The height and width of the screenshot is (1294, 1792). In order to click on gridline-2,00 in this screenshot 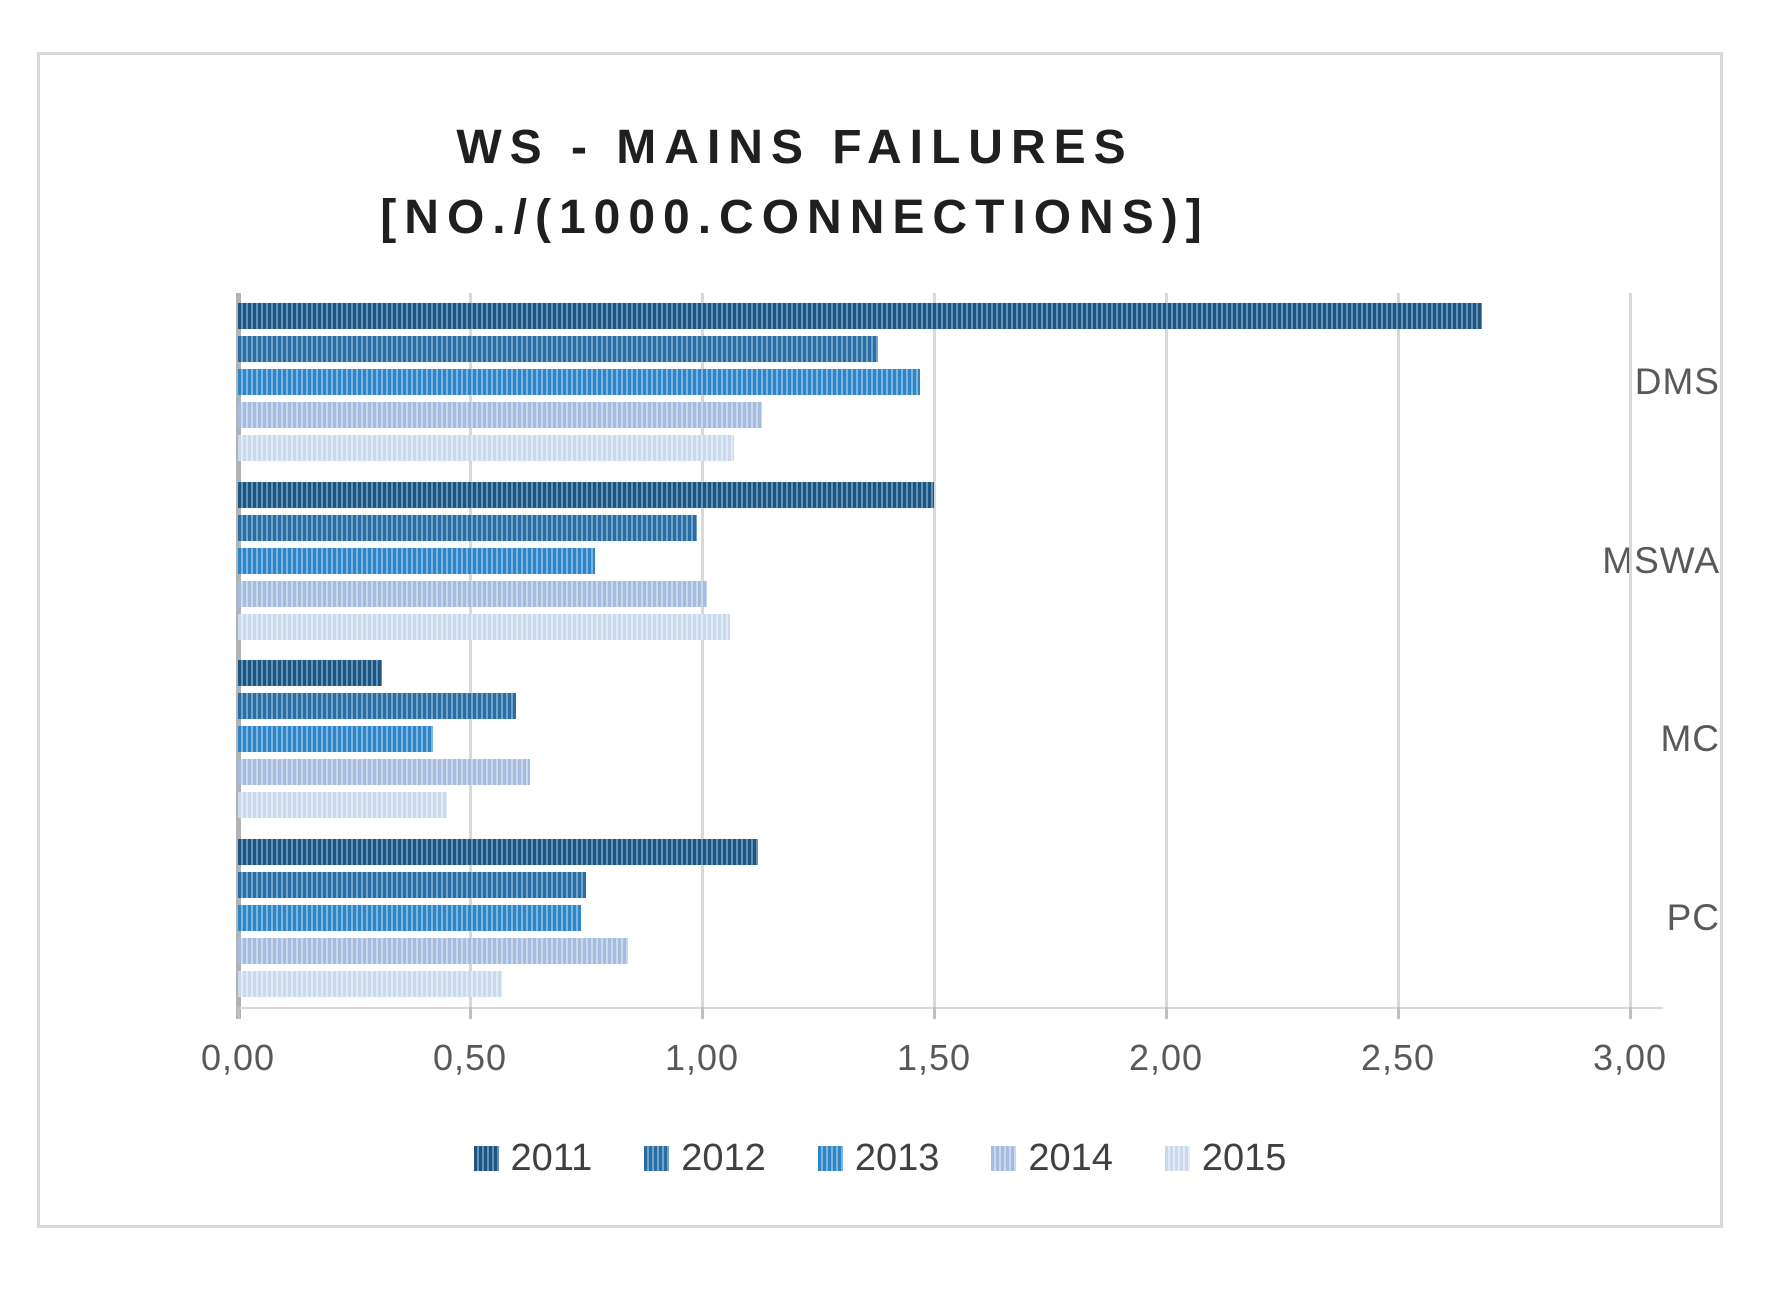, I will do `click(1166, 650)`.